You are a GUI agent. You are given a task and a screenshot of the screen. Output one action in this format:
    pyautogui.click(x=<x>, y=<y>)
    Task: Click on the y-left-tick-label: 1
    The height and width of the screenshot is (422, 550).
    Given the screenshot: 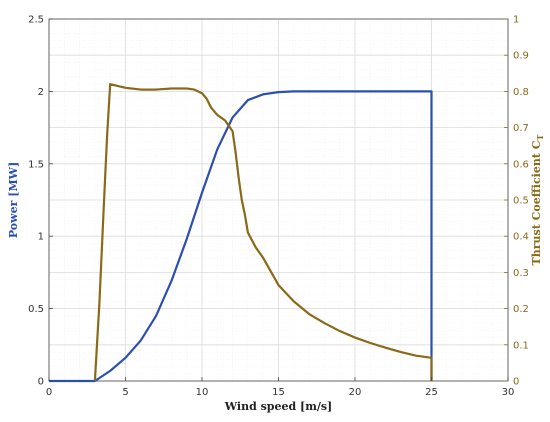 What is the action you would take?
    pyautogui.click(x=41, y=237)
    